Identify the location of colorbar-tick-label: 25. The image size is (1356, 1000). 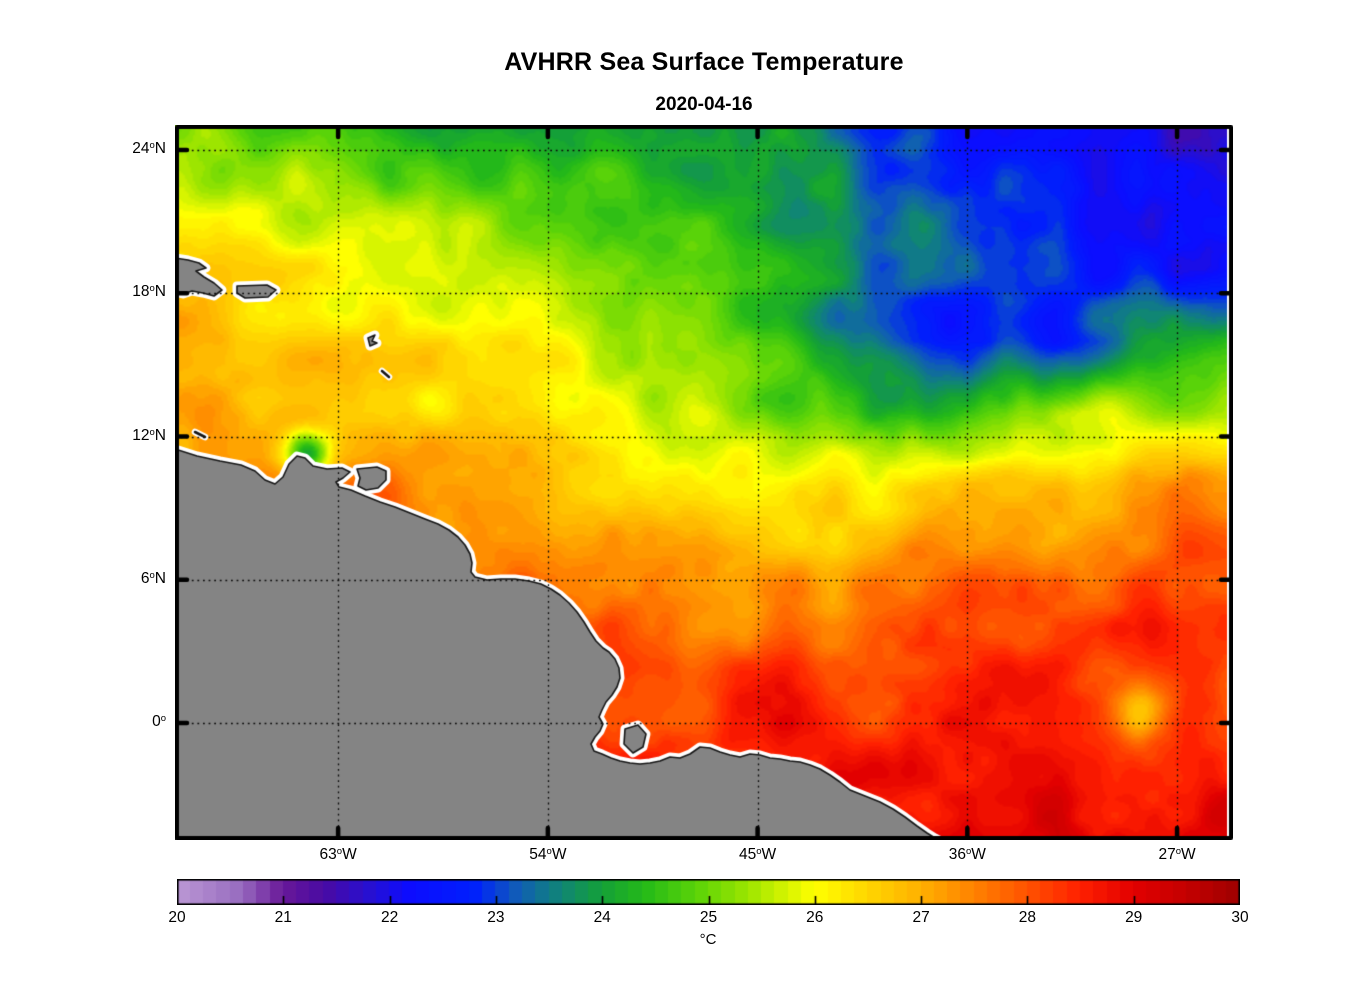
(708, 917).